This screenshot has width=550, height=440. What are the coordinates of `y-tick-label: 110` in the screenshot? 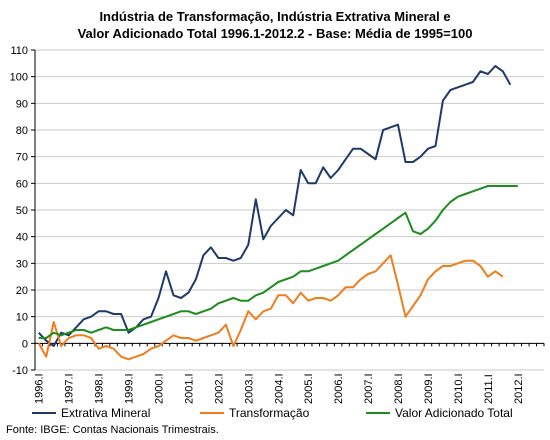 It's located at (19, 51).